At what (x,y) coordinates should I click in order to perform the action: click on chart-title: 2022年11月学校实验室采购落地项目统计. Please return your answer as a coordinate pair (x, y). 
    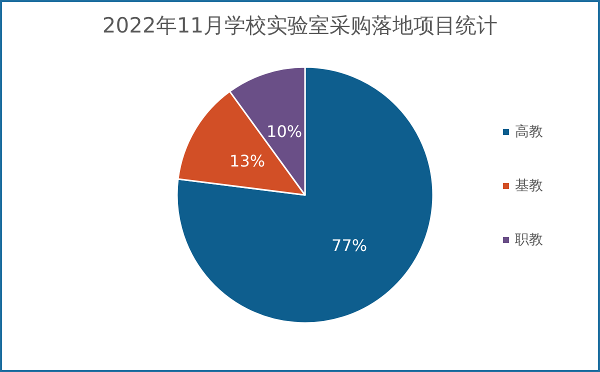
    Looking at the image, I should click on (300, 26).